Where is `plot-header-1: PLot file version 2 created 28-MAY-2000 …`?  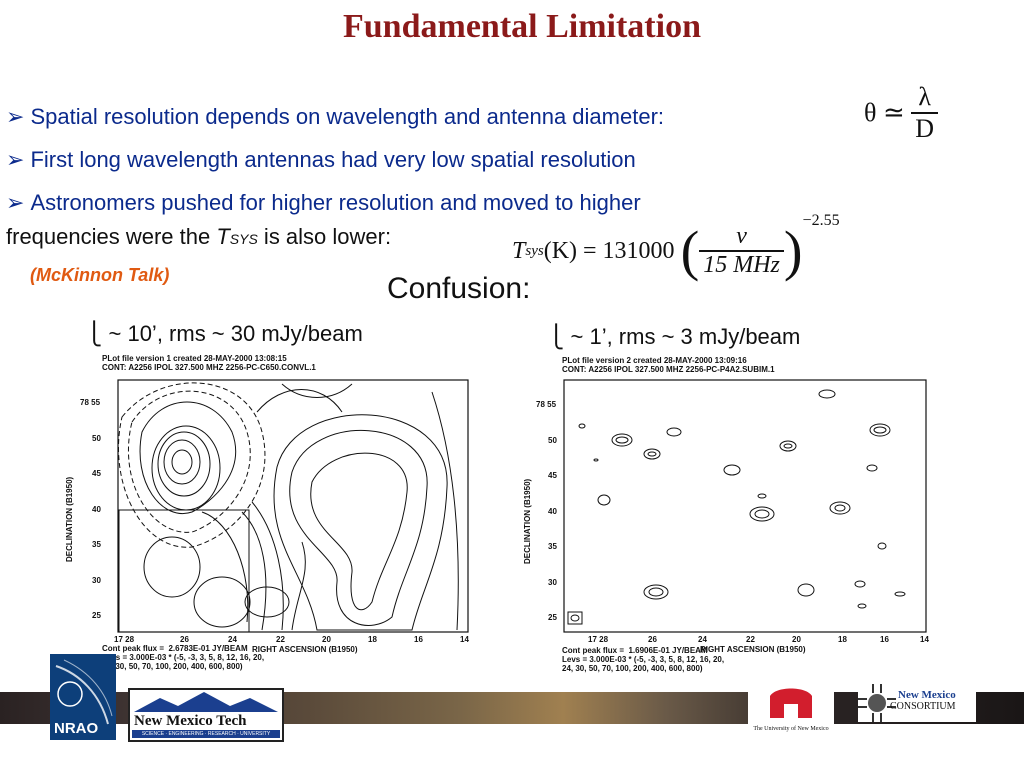 plot-header-1: PLot file version 2 created 28-MAY-2000 … is located at coordinates (654, 360).